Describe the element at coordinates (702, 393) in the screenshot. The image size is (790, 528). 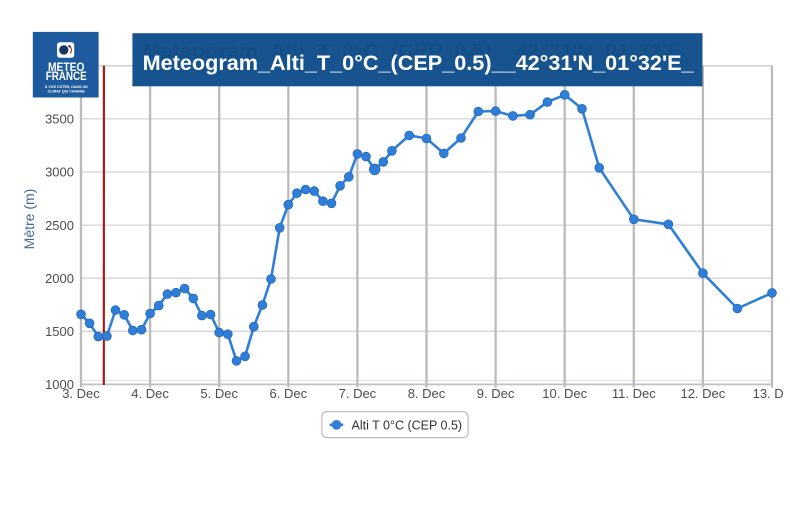
I see `svg-text: 12. Dec` at that location.